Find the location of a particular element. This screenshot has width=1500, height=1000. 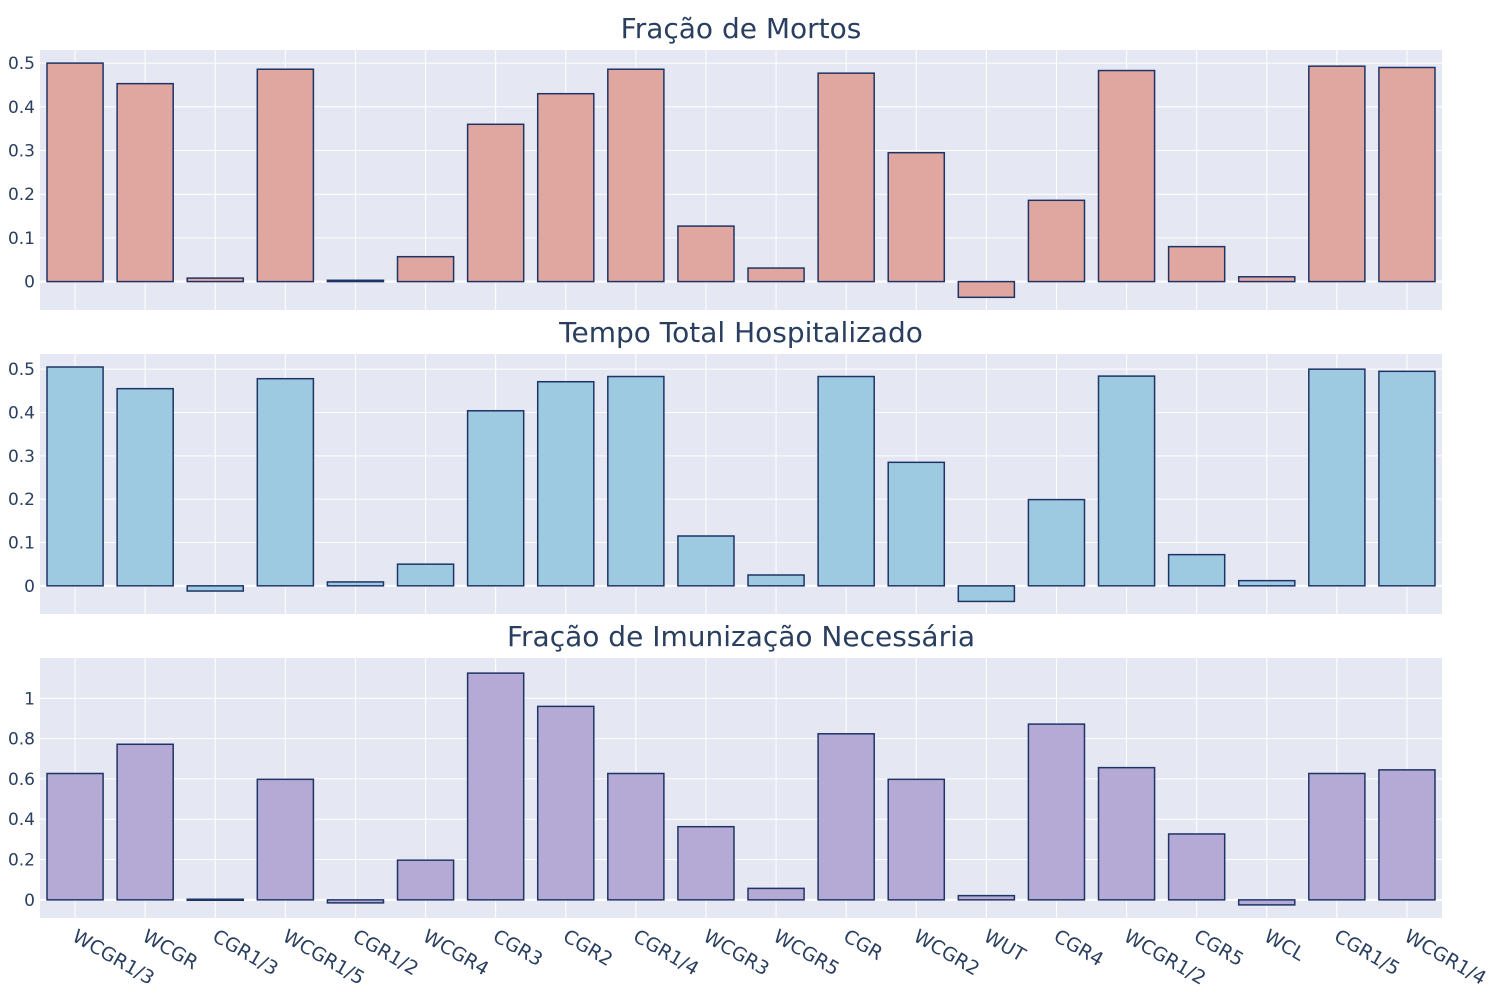

x-tick-label: WCGR5 is located at coordinates (806, 952).